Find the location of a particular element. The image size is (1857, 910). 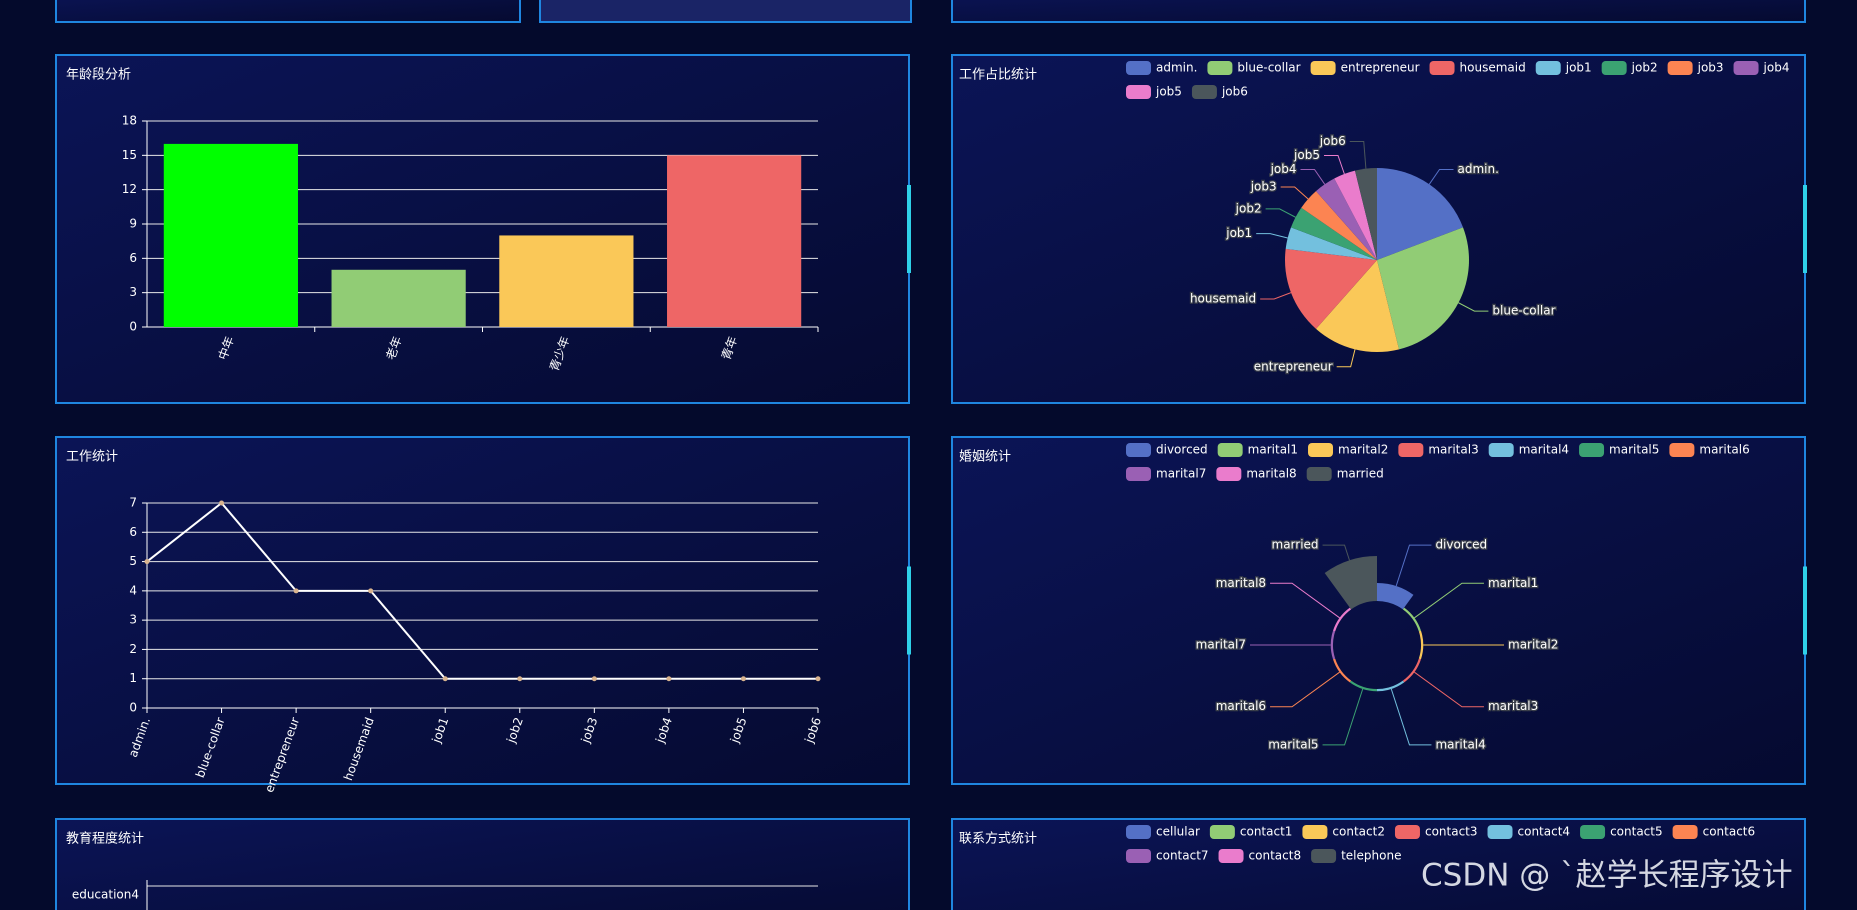

data-label: marital3 is located at coordinates (1513, 706).